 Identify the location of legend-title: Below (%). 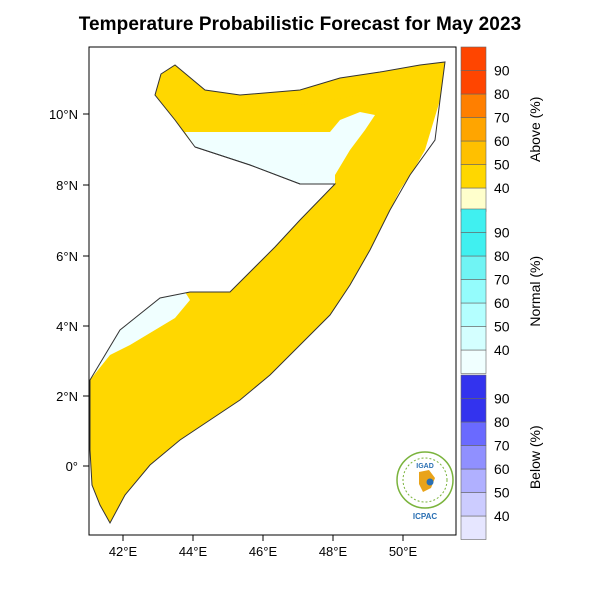
(535, 457).